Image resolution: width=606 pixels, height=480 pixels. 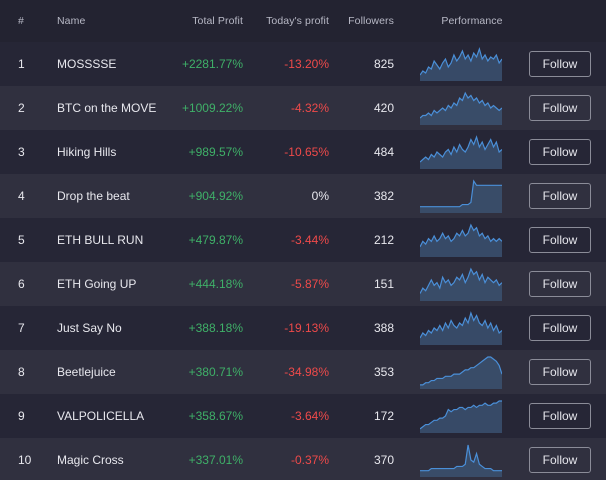 What do you see at coordinates (383, 284) in the screenshot?
I see `row-followers: 151` at bounding box center [383, 284].